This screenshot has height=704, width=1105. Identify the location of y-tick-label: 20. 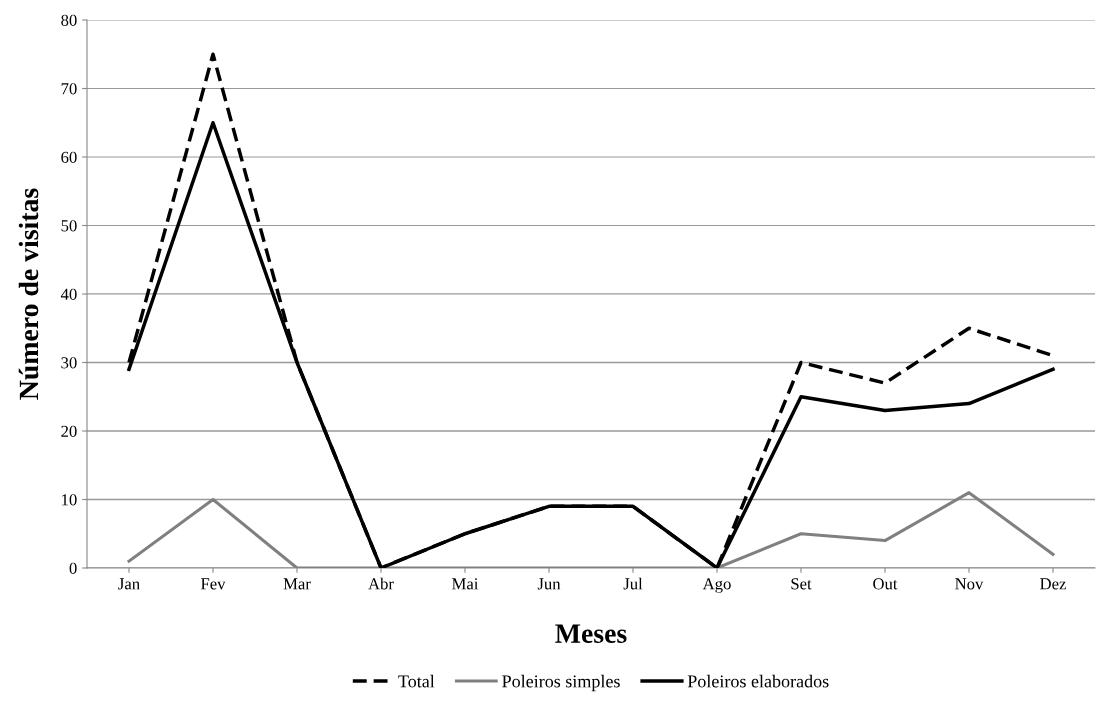
(69, 431).